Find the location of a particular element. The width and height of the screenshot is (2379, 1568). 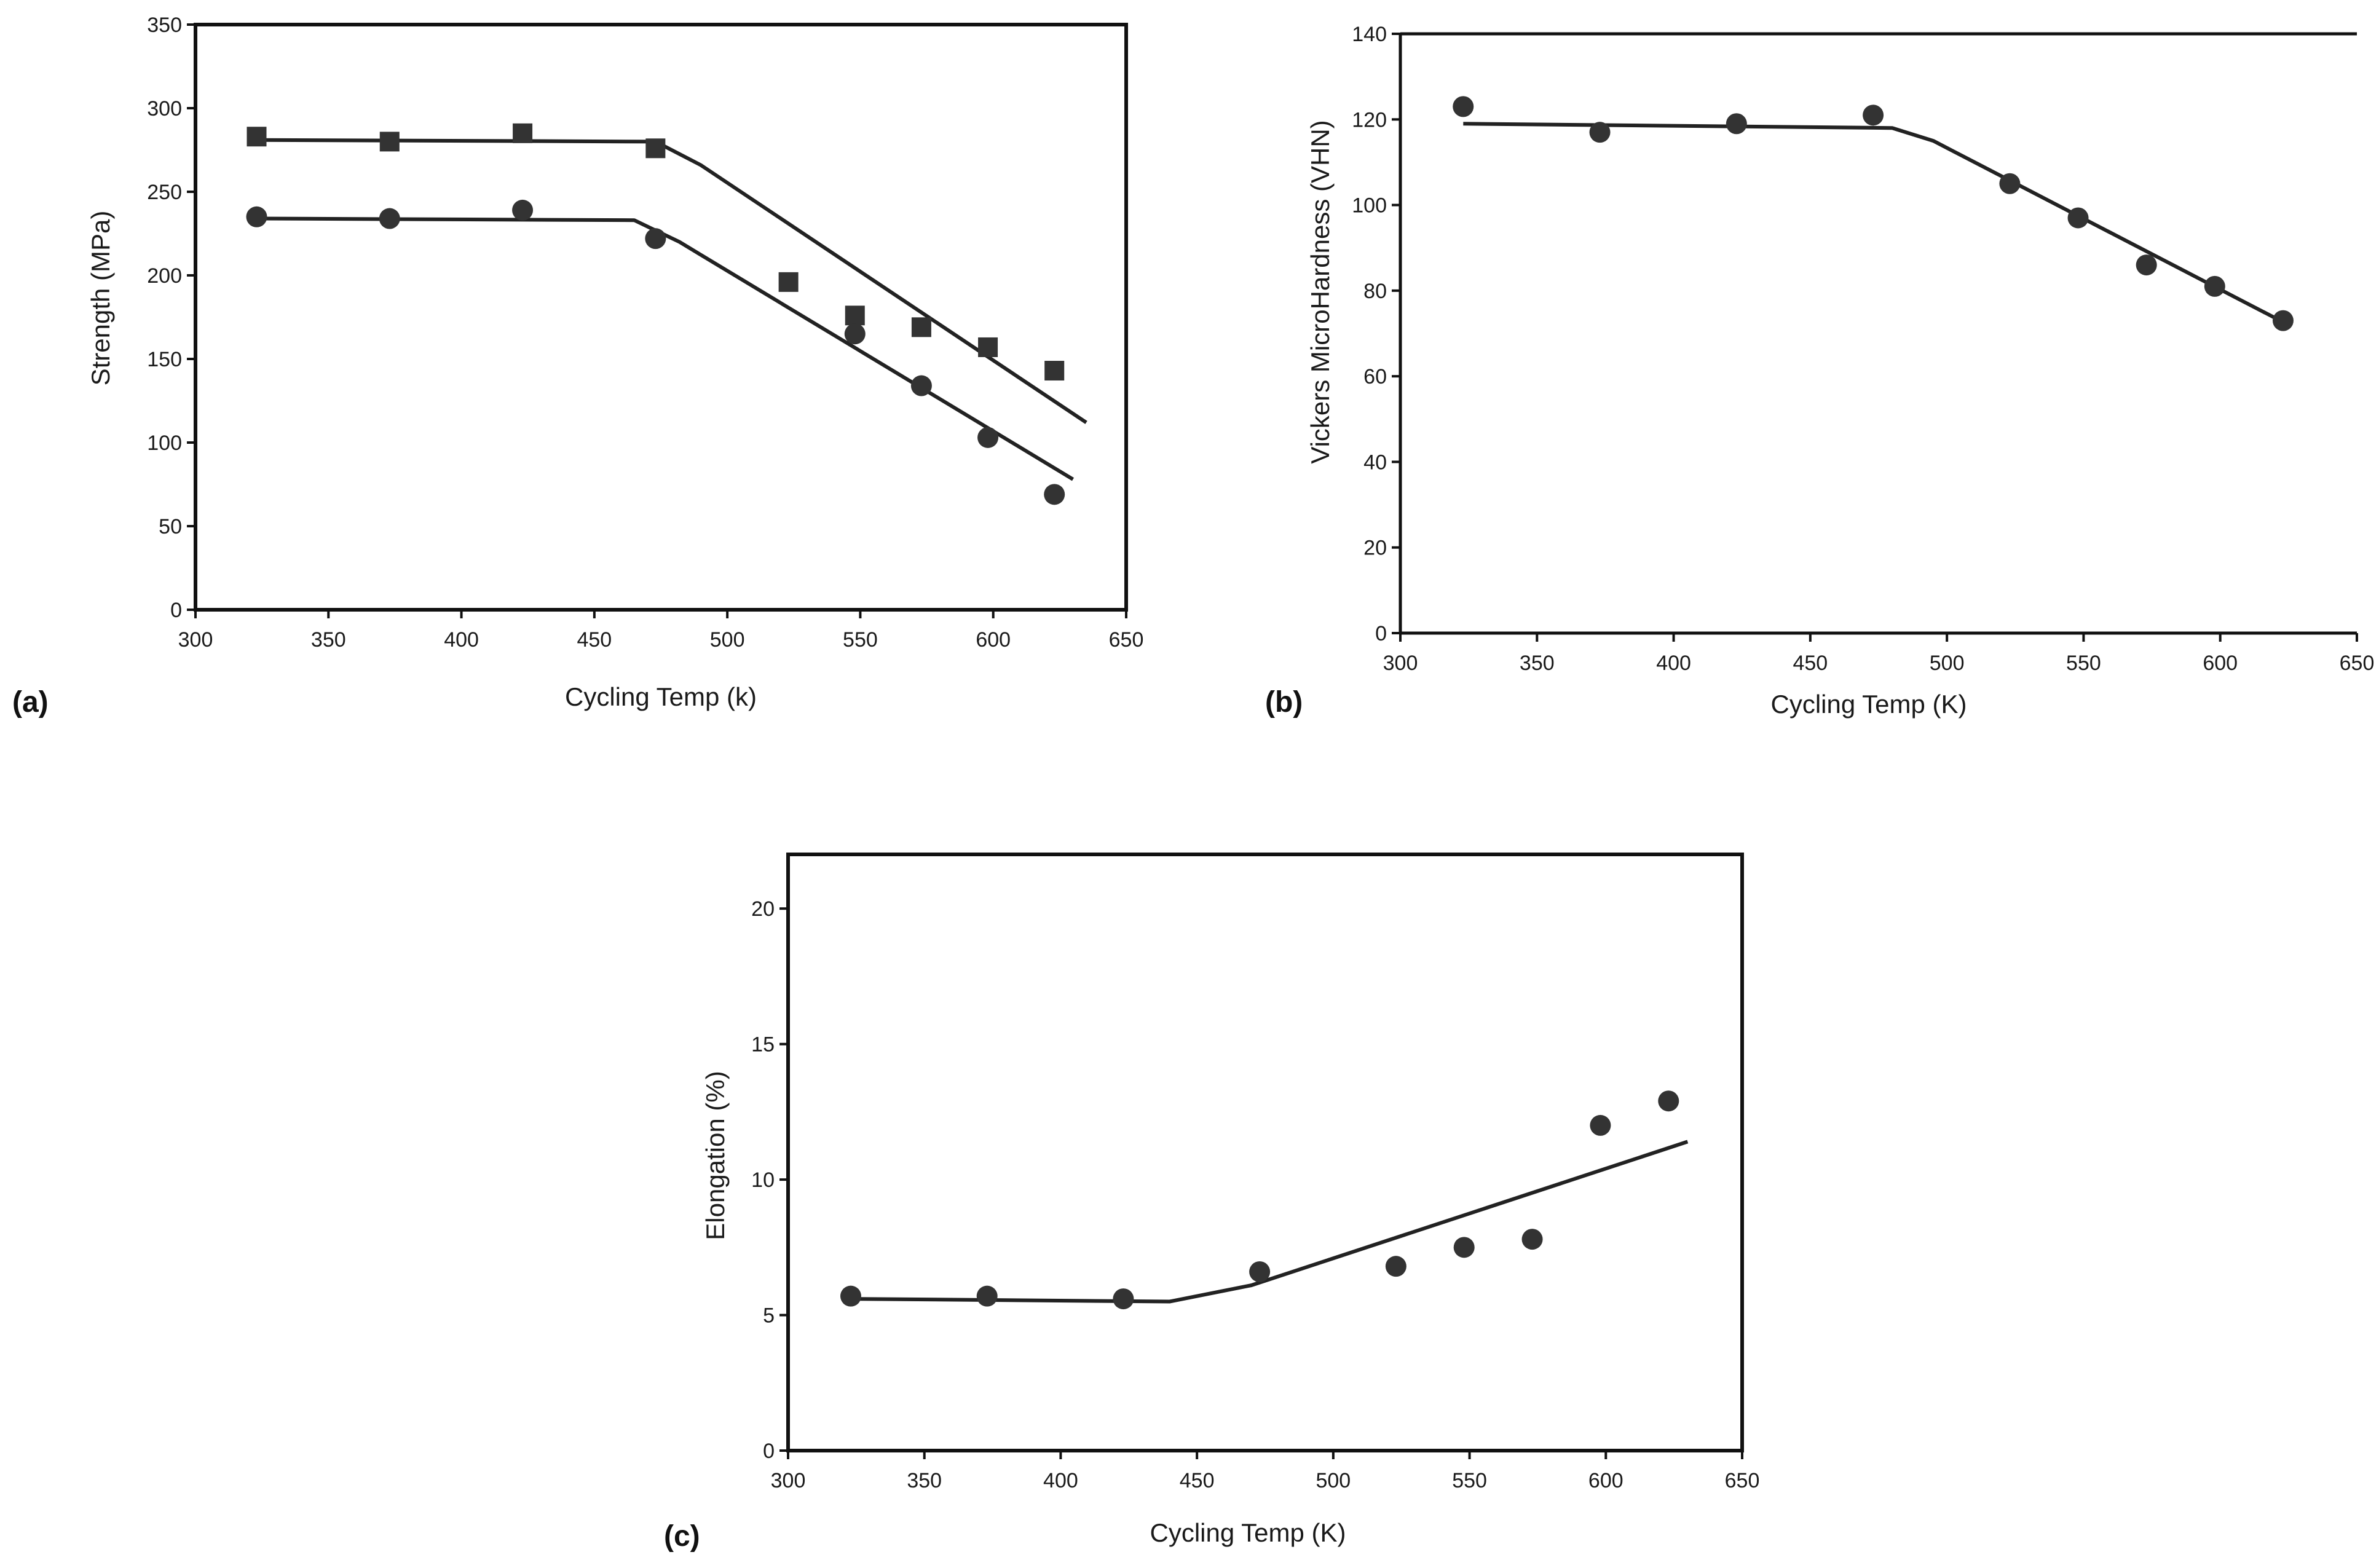

panel-a-x-ticks: 300 350 400 450 500 550 600 650 is located at coordinates (661, 631).